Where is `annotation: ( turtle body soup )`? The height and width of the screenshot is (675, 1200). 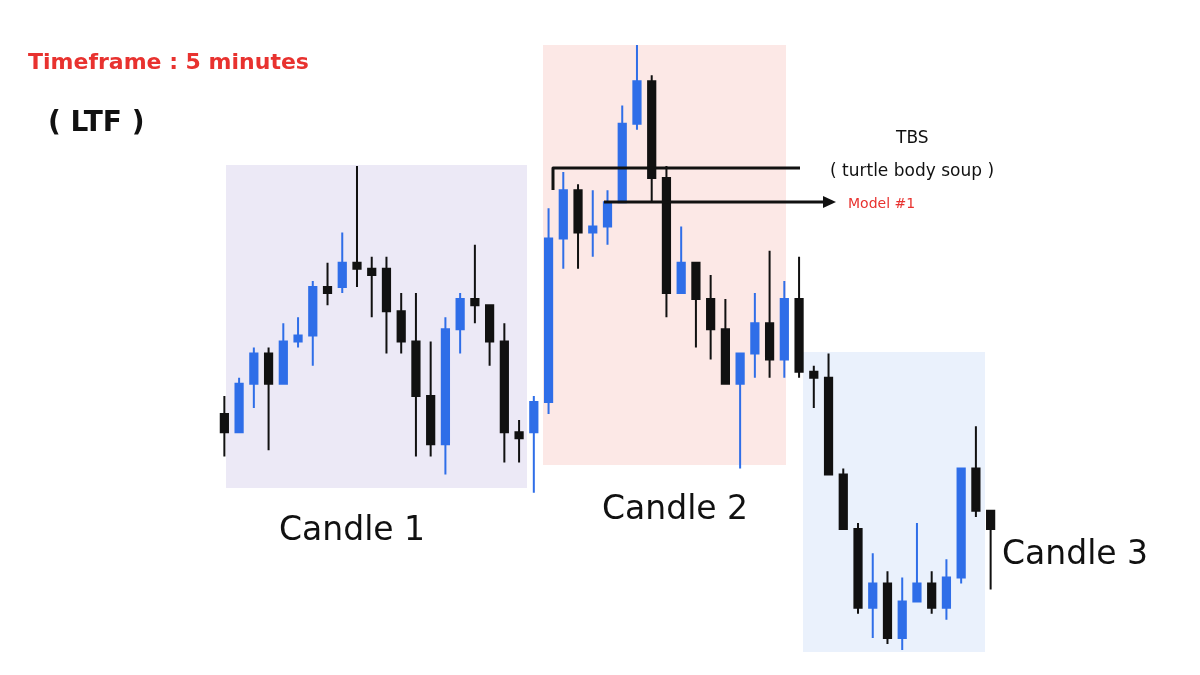
annotation: ( turtle body soup ) is located at coordinates (912, 170).